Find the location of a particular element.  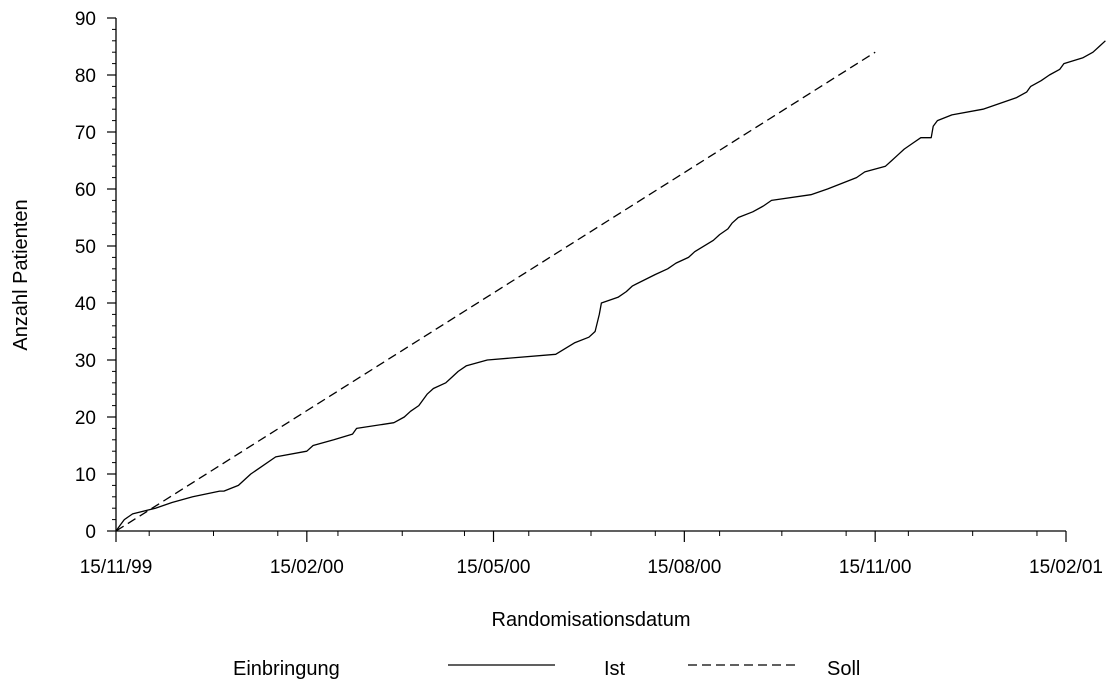

legend-label-ist: Ist is located at coordinates (615, 669).